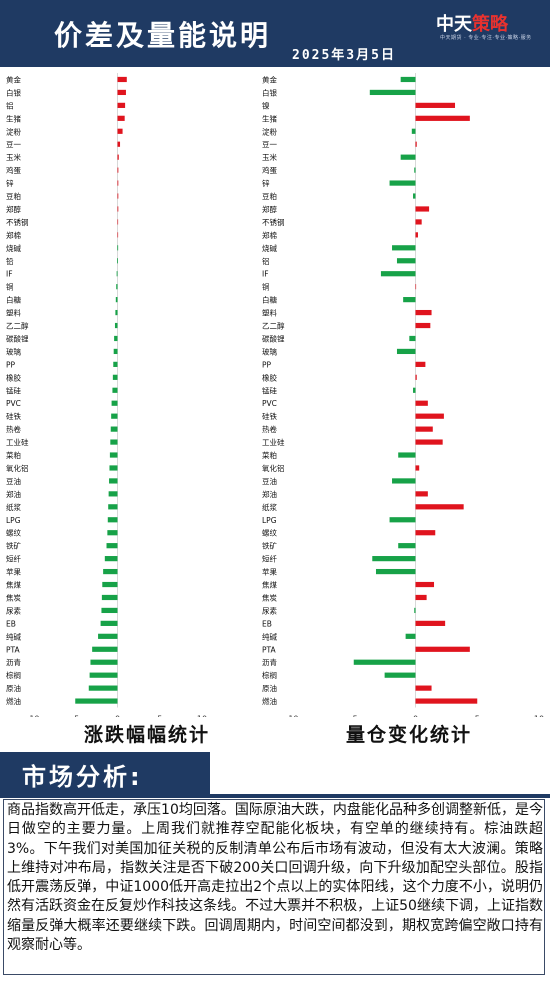 The image size is (550, 981). I want to click on volume-category-label: 豆一, so click(269, 144).